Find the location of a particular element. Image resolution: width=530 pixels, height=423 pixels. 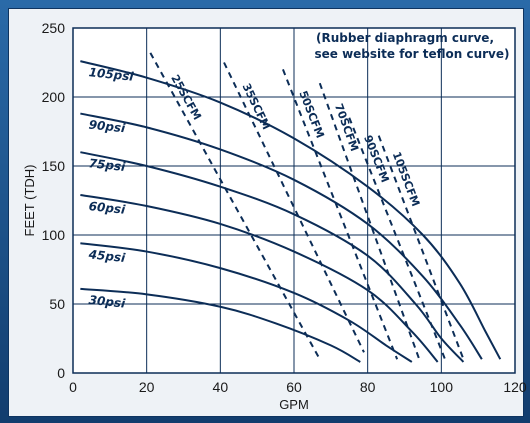

pressure-label-30psi: 30psi is located at coordinates (107, 302).